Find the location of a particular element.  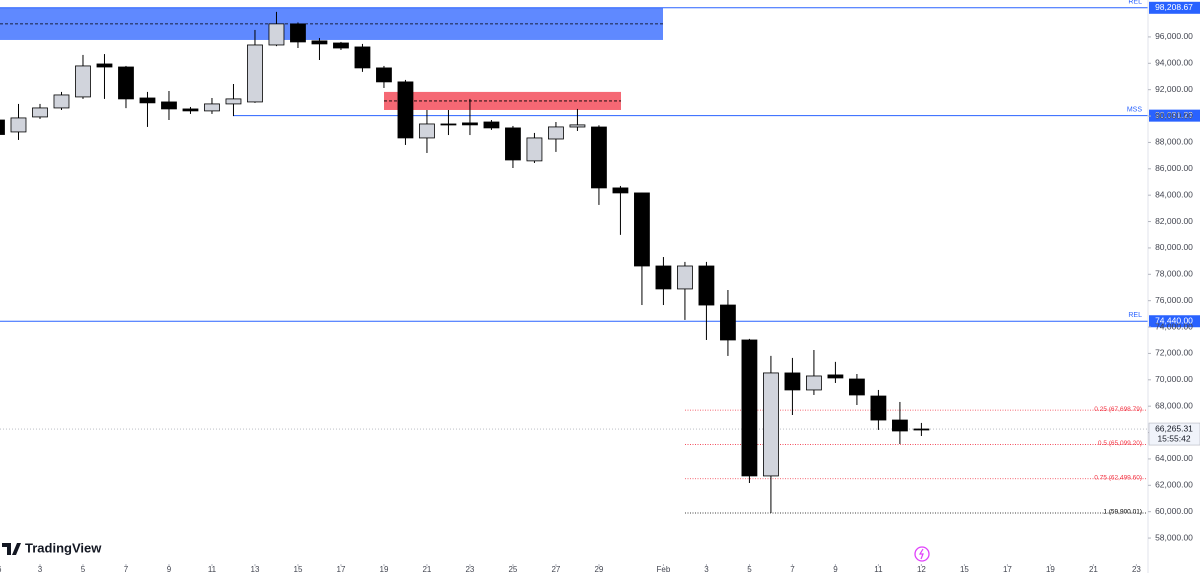

y-tick-label: 78,000.00 is located at coordinates (1174, 274).